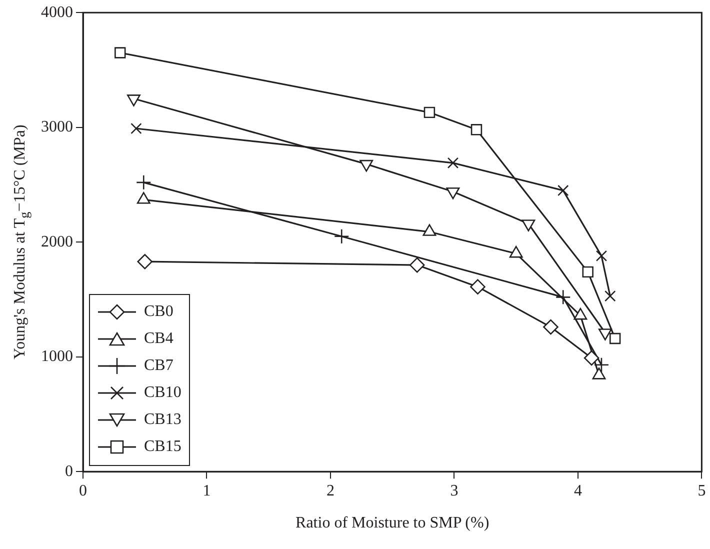  What do you see at coordinates (57, 127) in the screenshot?
I see `y-tick-label: 3000` at bounding box center [57, 127].